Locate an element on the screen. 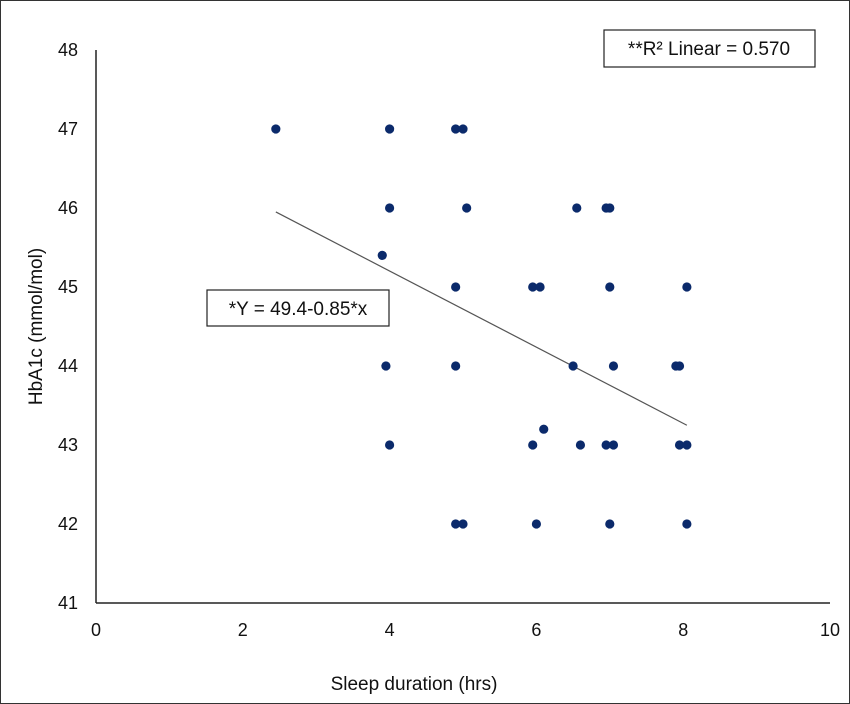  y-tick-label: 42 is located at coordinates (68, 524).